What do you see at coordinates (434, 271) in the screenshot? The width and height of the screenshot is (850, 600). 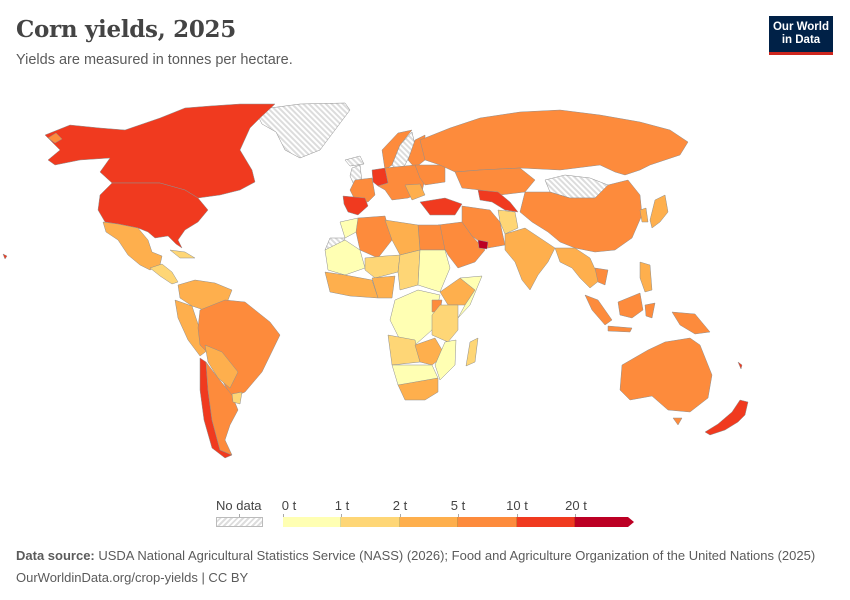 I see `region-sudan` at bounding box center [434, 271].